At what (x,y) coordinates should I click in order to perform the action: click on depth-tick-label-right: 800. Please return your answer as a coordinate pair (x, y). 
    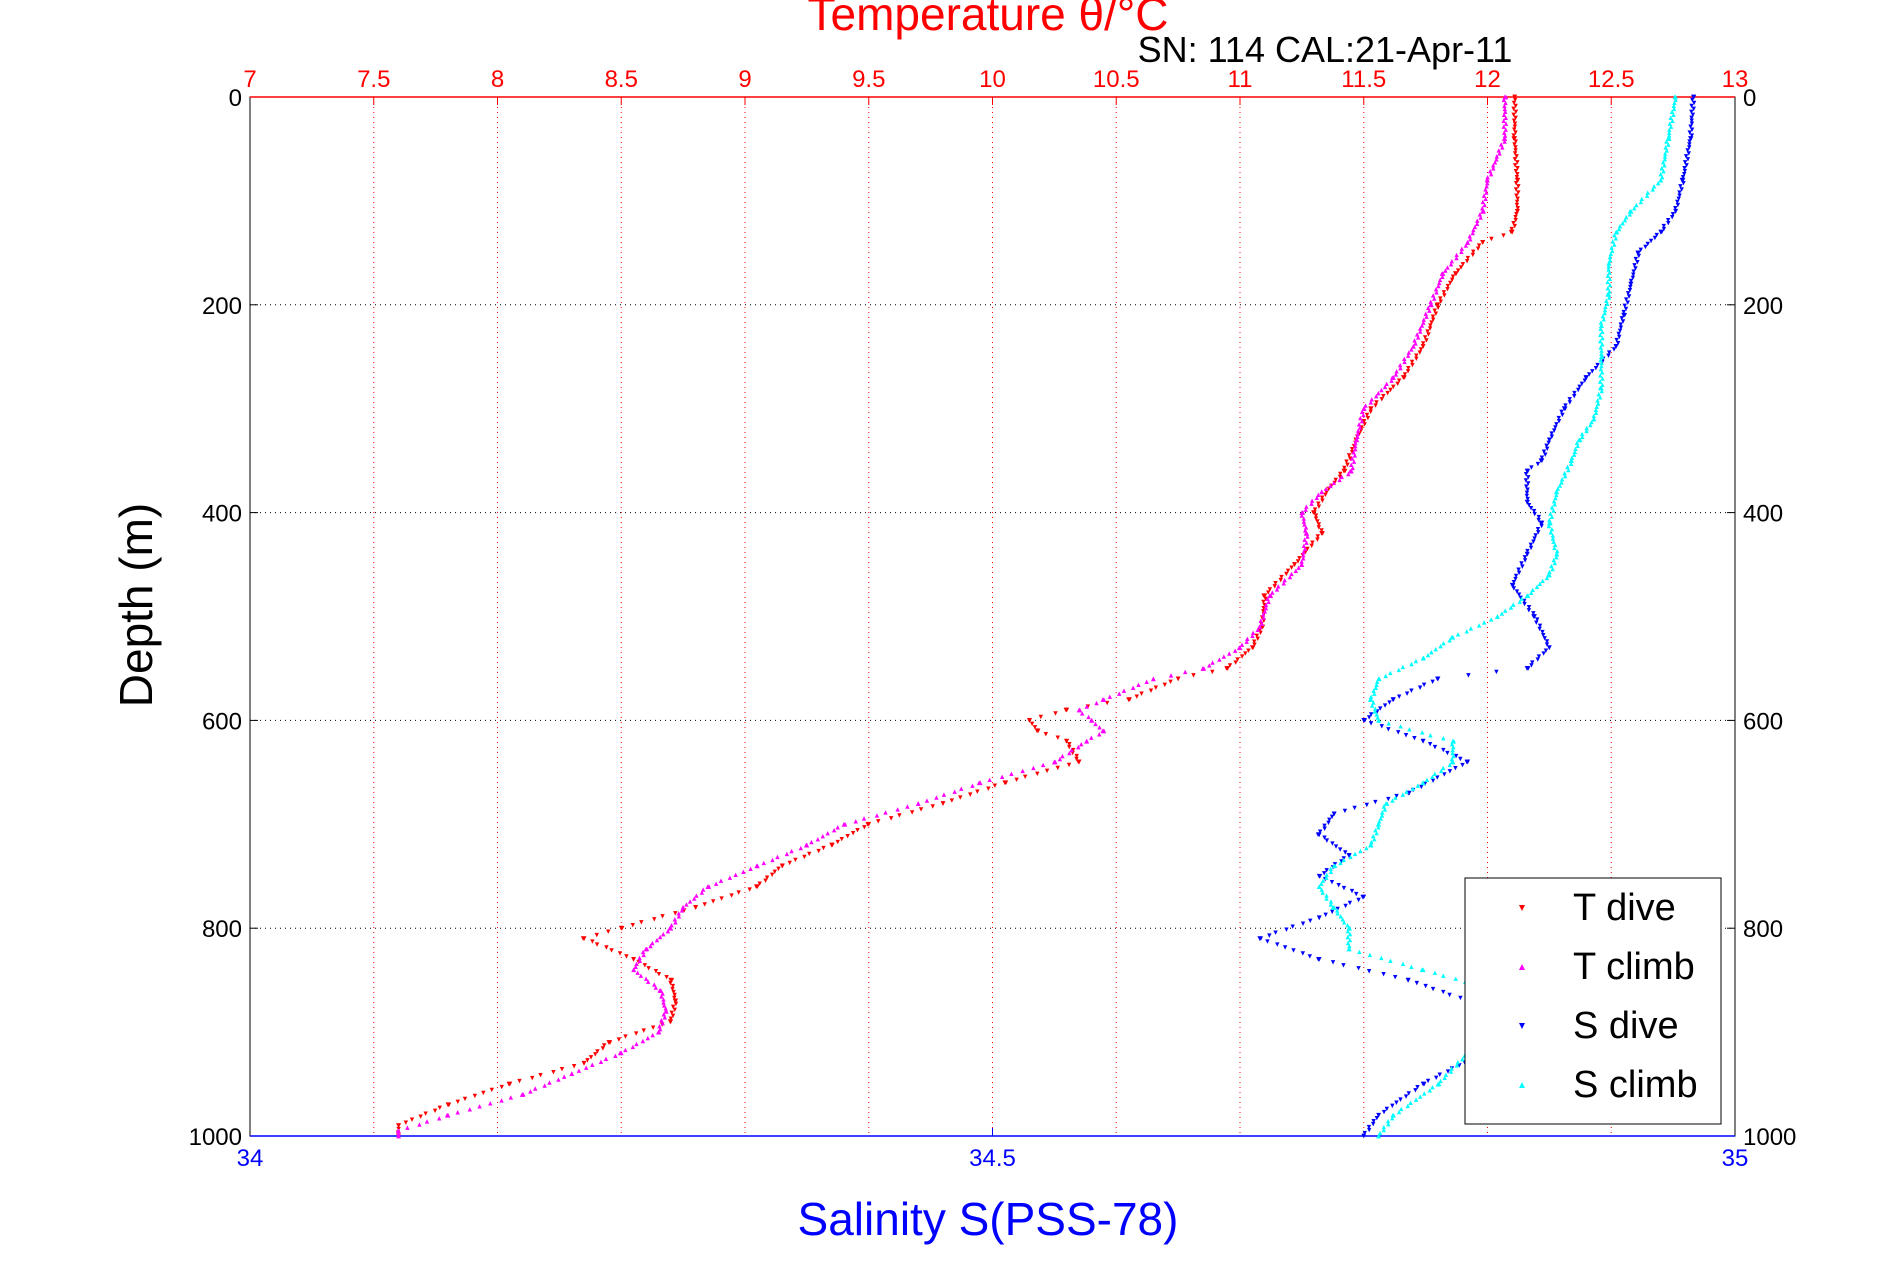
    Looking at the image, I should click on (1763, 929).